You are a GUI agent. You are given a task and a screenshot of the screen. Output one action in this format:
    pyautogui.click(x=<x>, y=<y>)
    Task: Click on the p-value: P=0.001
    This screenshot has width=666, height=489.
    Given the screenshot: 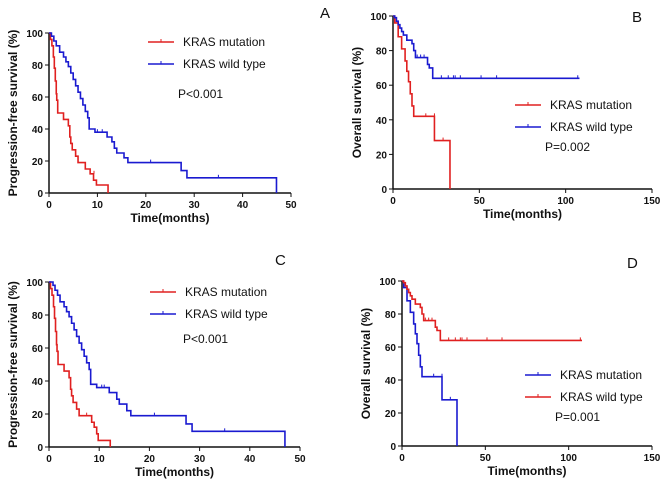 What is the action you would take?
    pyautogui.click(x=577, y=417)
    